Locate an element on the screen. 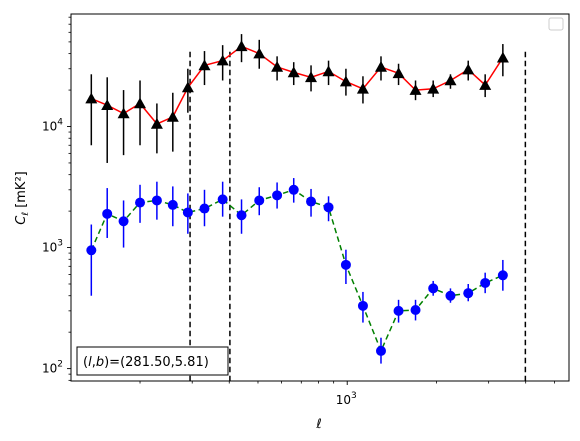 This screenshot has width=580, height=441. y-axis-label-text: Cℓ [mK²] is located at coordinates (22, 197).